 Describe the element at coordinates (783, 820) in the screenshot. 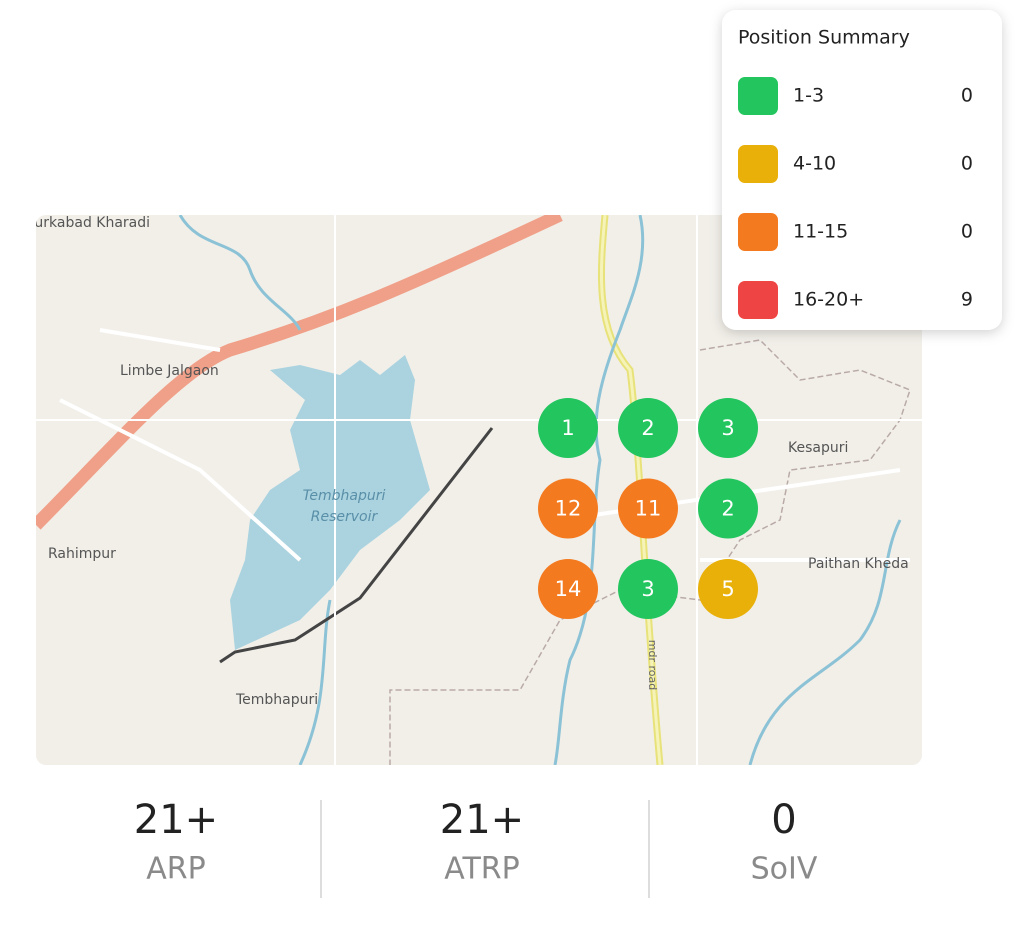

I see `stat-value: 0` at that location.